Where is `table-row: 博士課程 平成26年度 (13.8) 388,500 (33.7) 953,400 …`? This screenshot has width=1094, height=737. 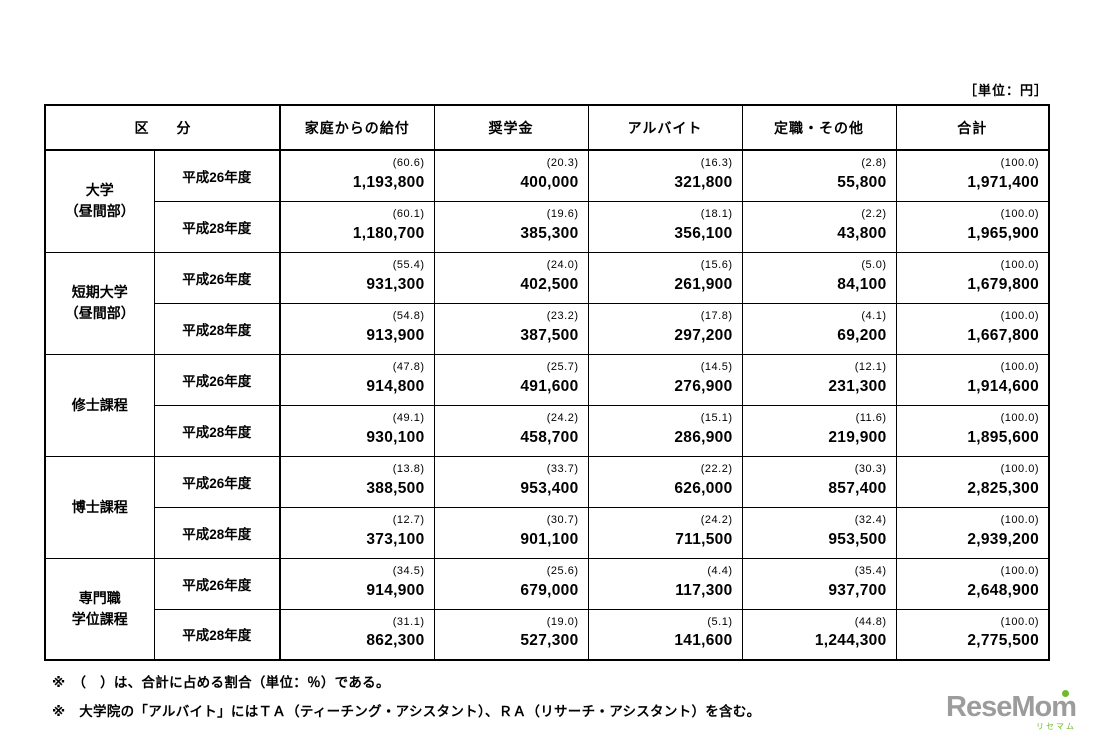
table-row: 博士課程 平成26年度 (13.8) 388,500 (33.7) 953,400 … is located at coordinates (547, 507).